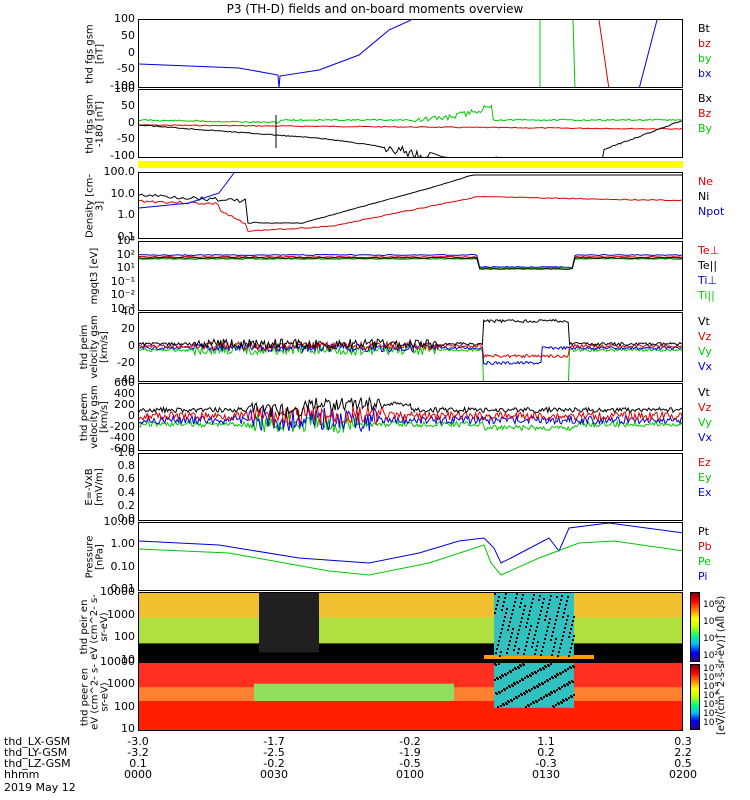  Describe the element at coordinates (274, 741) in the screenshot. I see `x-tick-label: -1.7` at that location.